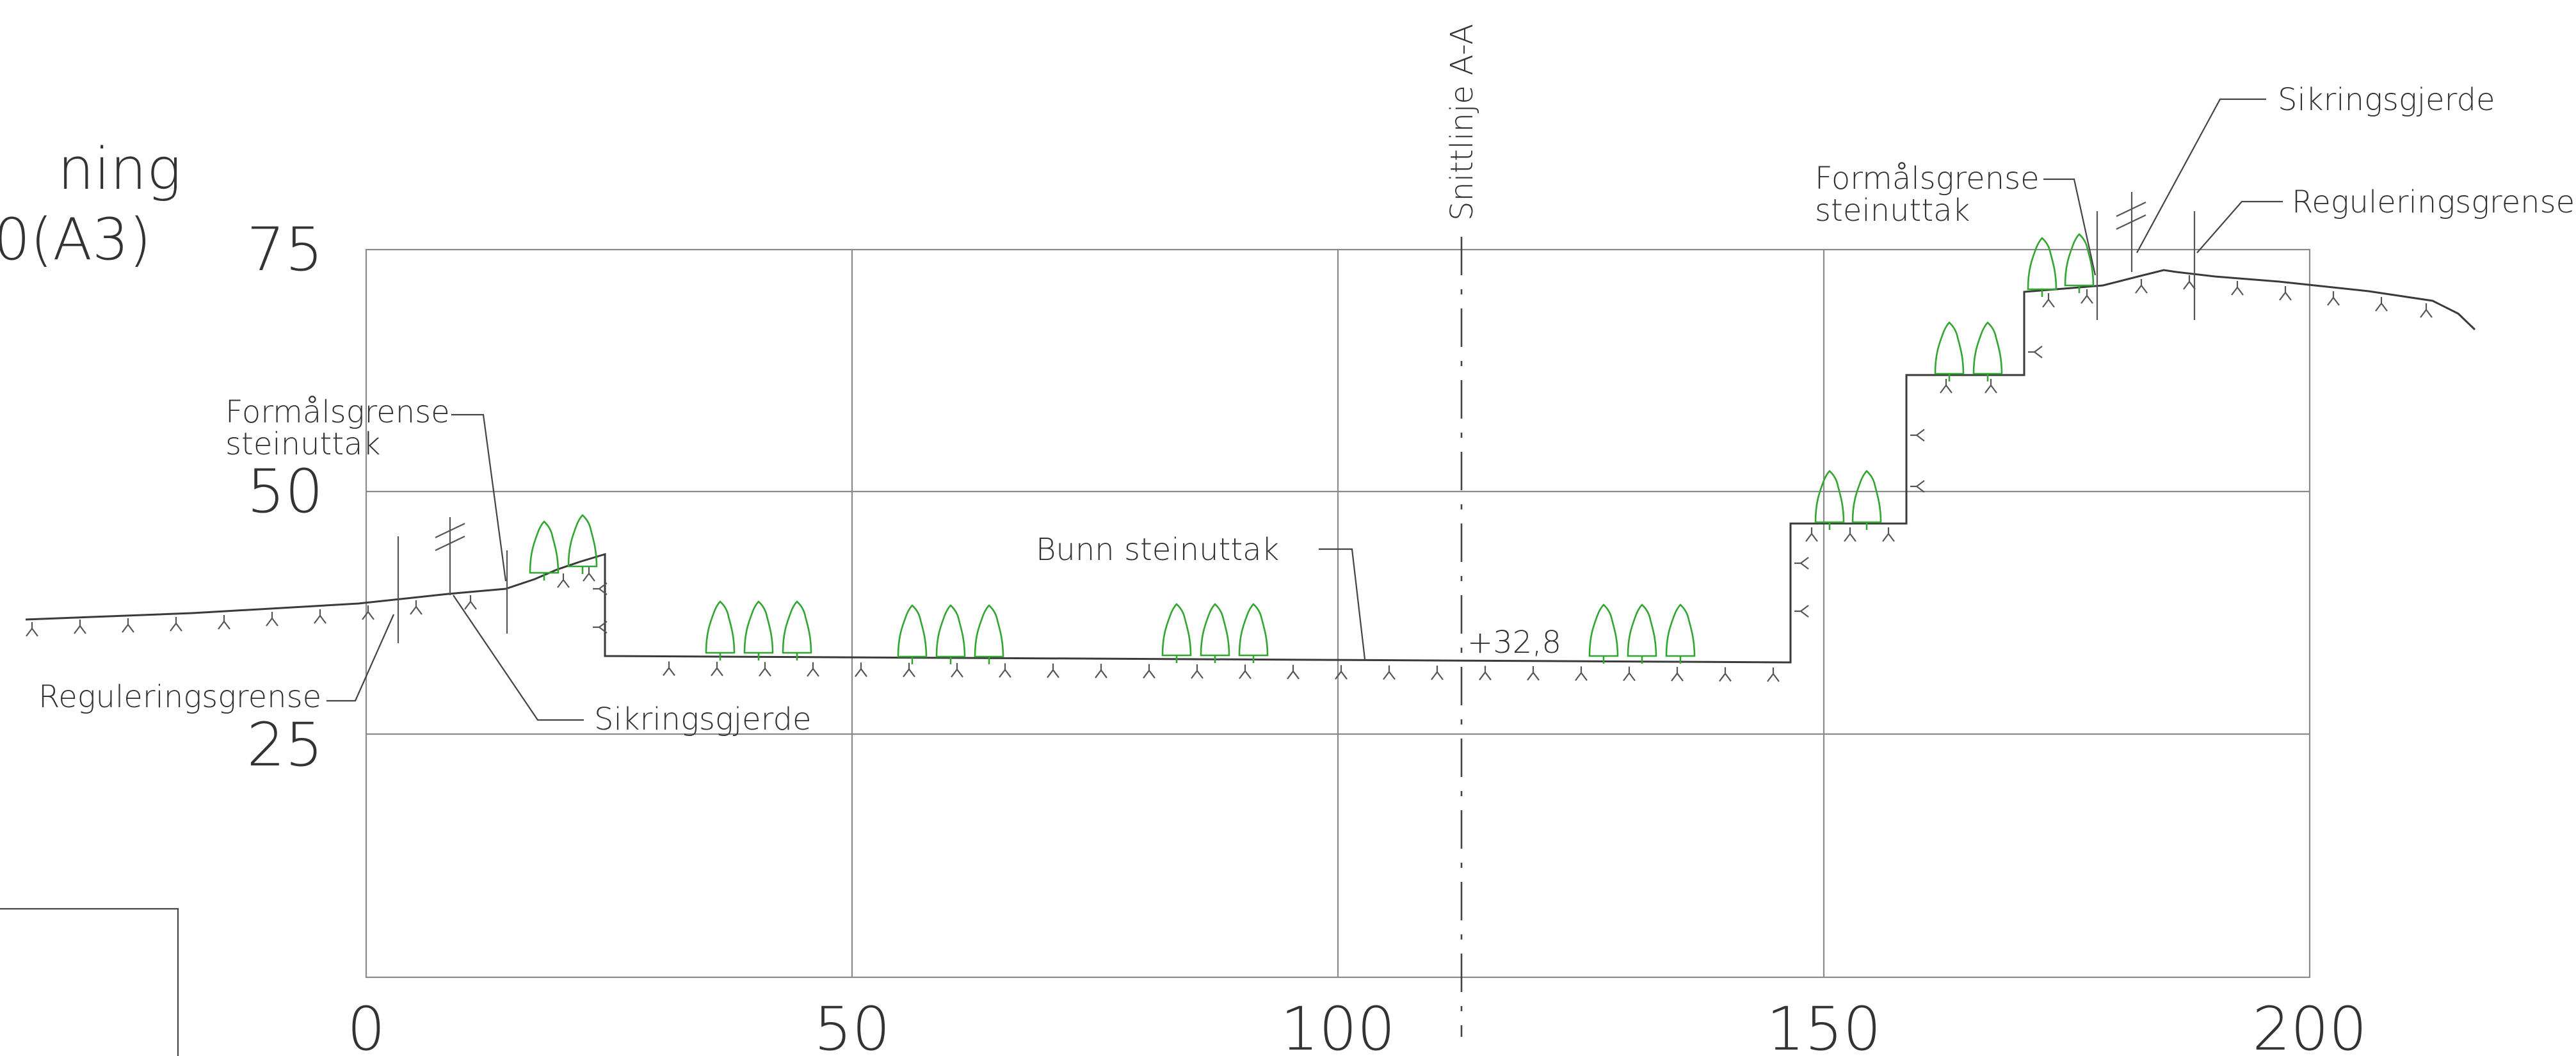 The width and height of the screenshot is (2576, 1056). I want to click on left-sikringsgjerde-label: Sikringsgjerde, so click(702, 719).